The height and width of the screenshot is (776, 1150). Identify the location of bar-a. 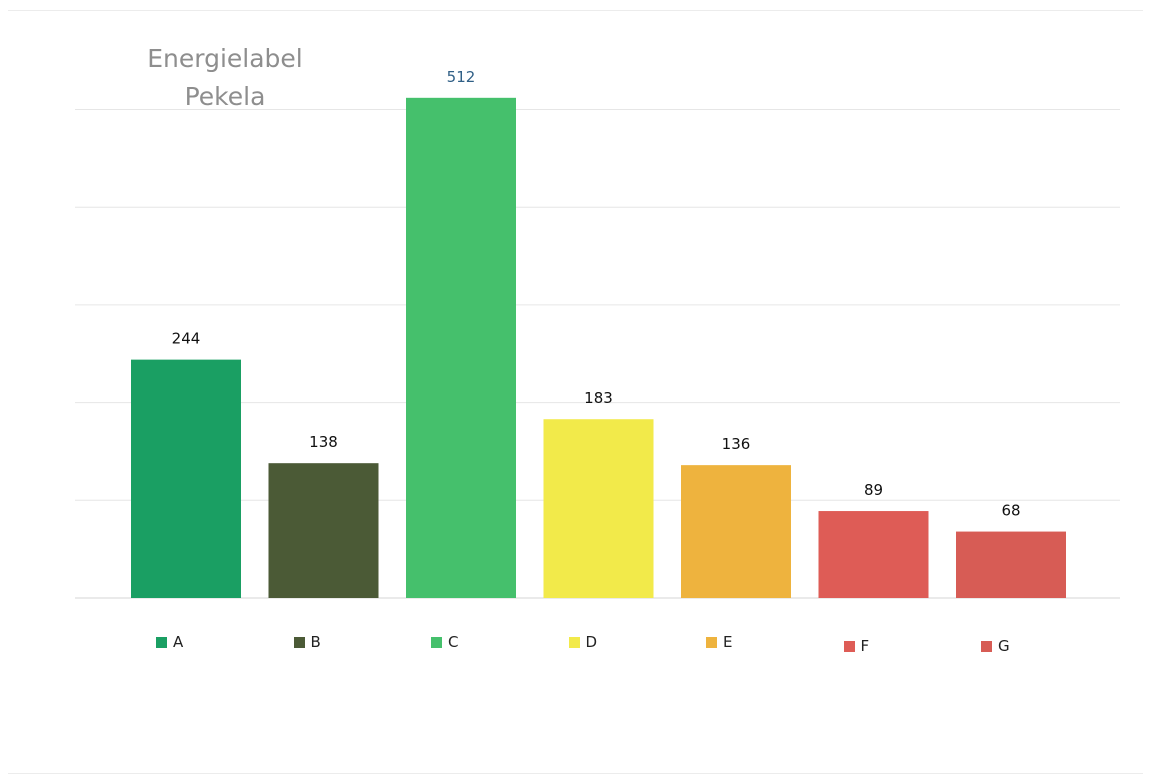
(186, 478).